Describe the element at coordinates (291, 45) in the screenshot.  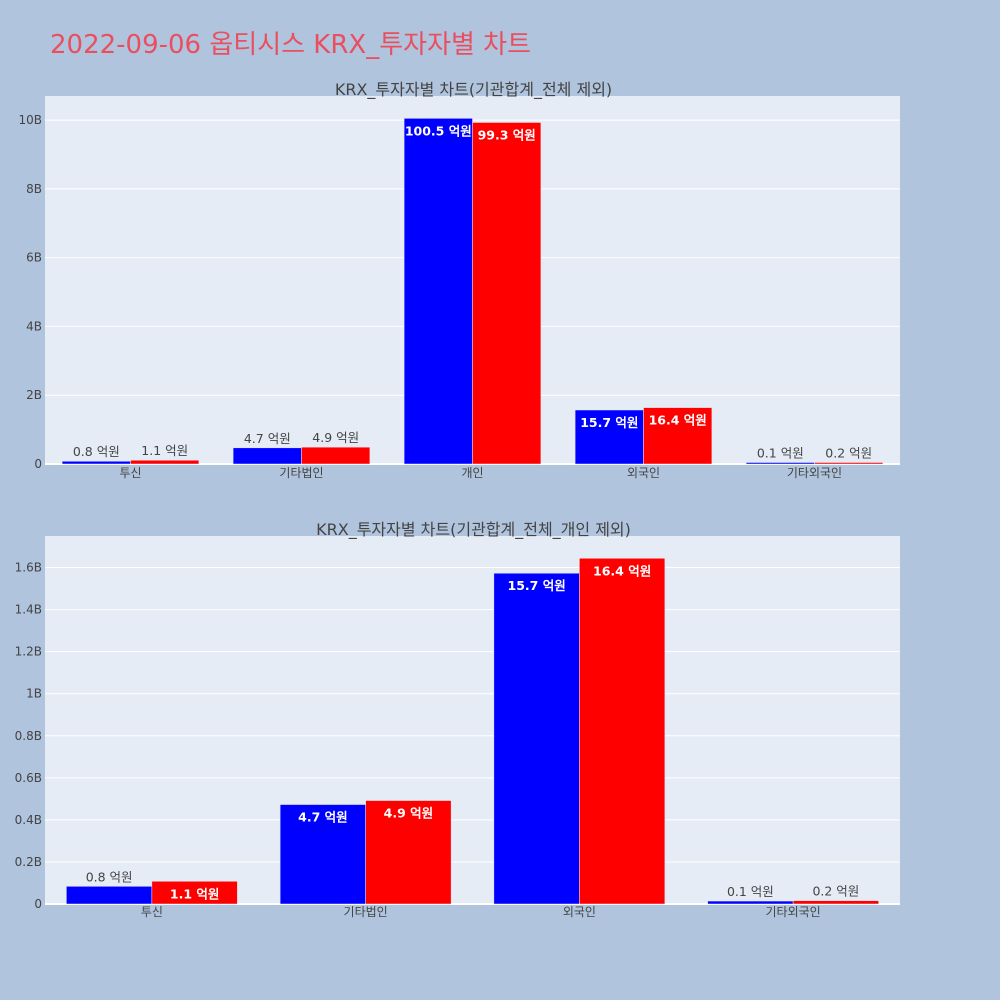
I see `page-title: 2022-09-06 옵티시스 KRX_투자자별 차트` at that location.